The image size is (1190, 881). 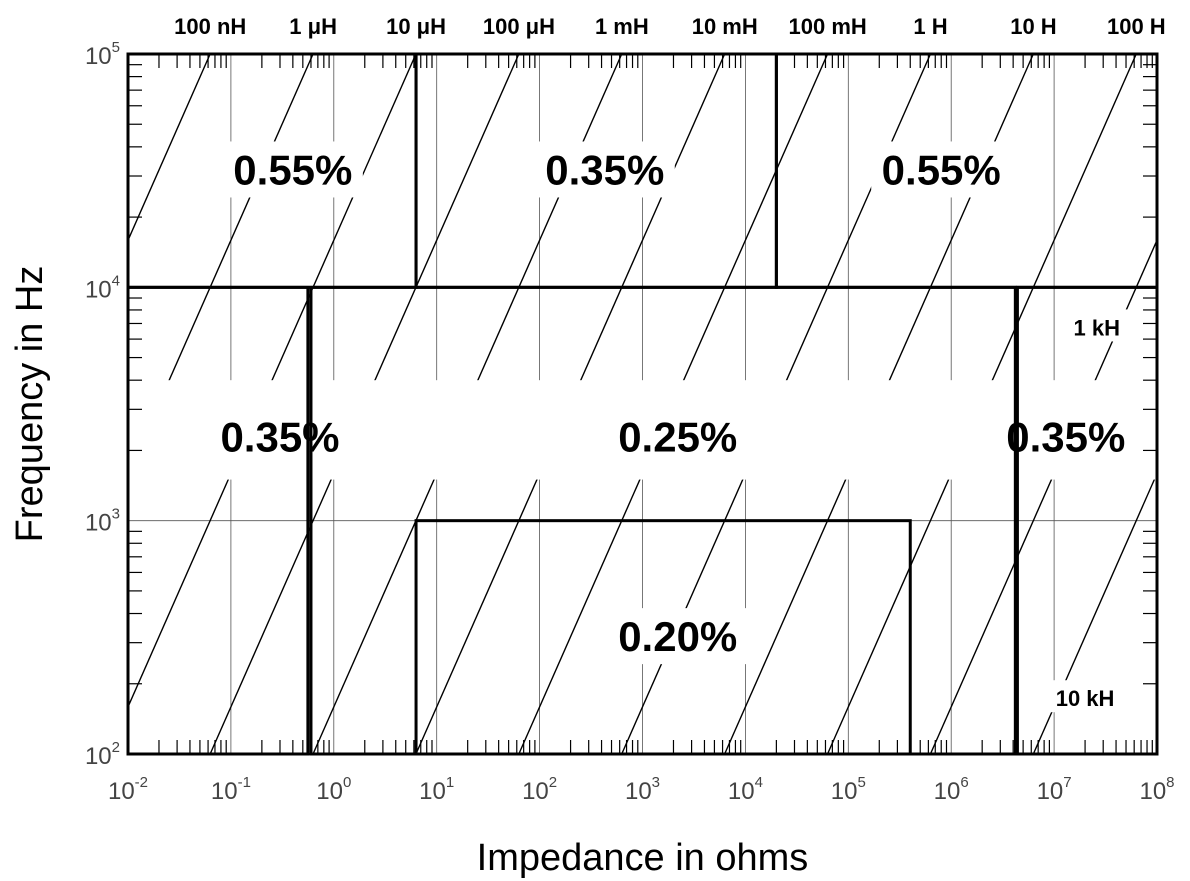 I want to click on inductance-label: 100 nH, so click(x=210, y=26).